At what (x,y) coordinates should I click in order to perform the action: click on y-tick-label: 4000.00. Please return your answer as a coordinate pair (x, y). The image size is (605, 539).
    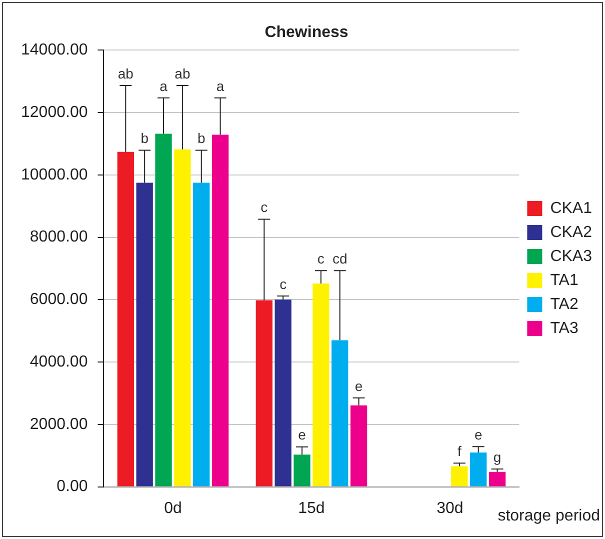
    Looking at the image, I should click on (59, 361).